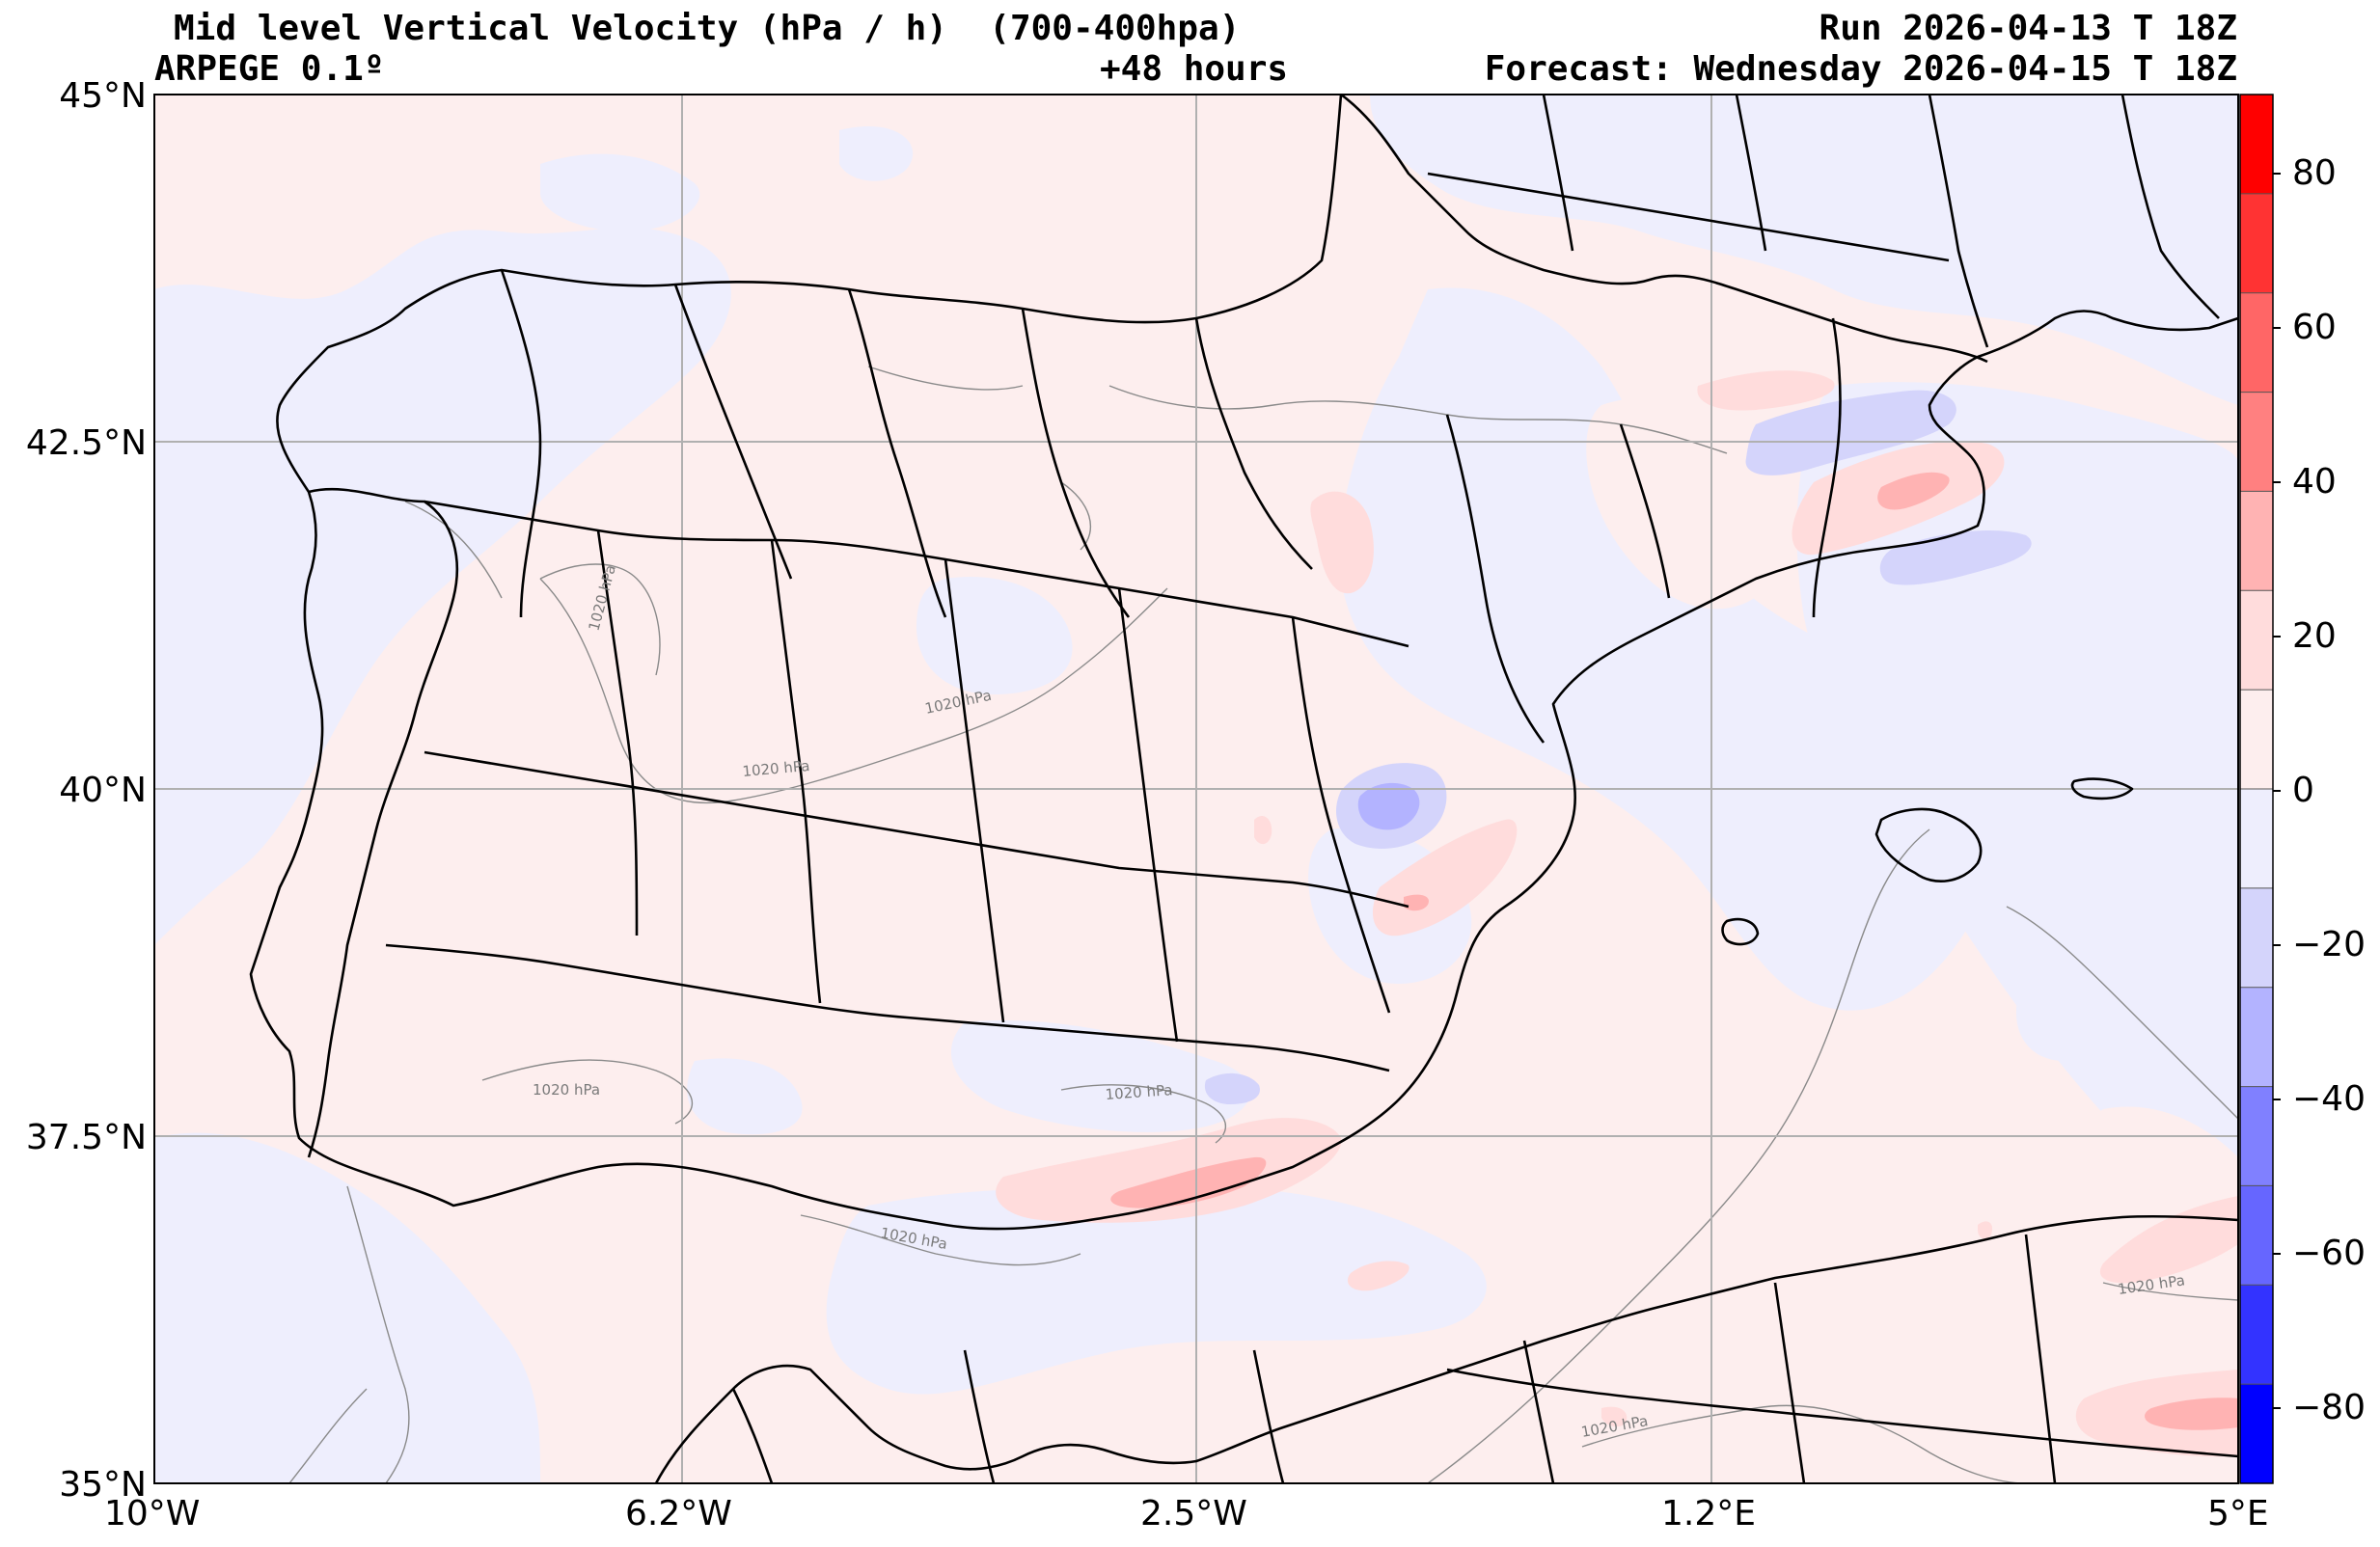 This screenshot has height=1547, width=2380. I want to click on colorbar, so click(2260, 789).